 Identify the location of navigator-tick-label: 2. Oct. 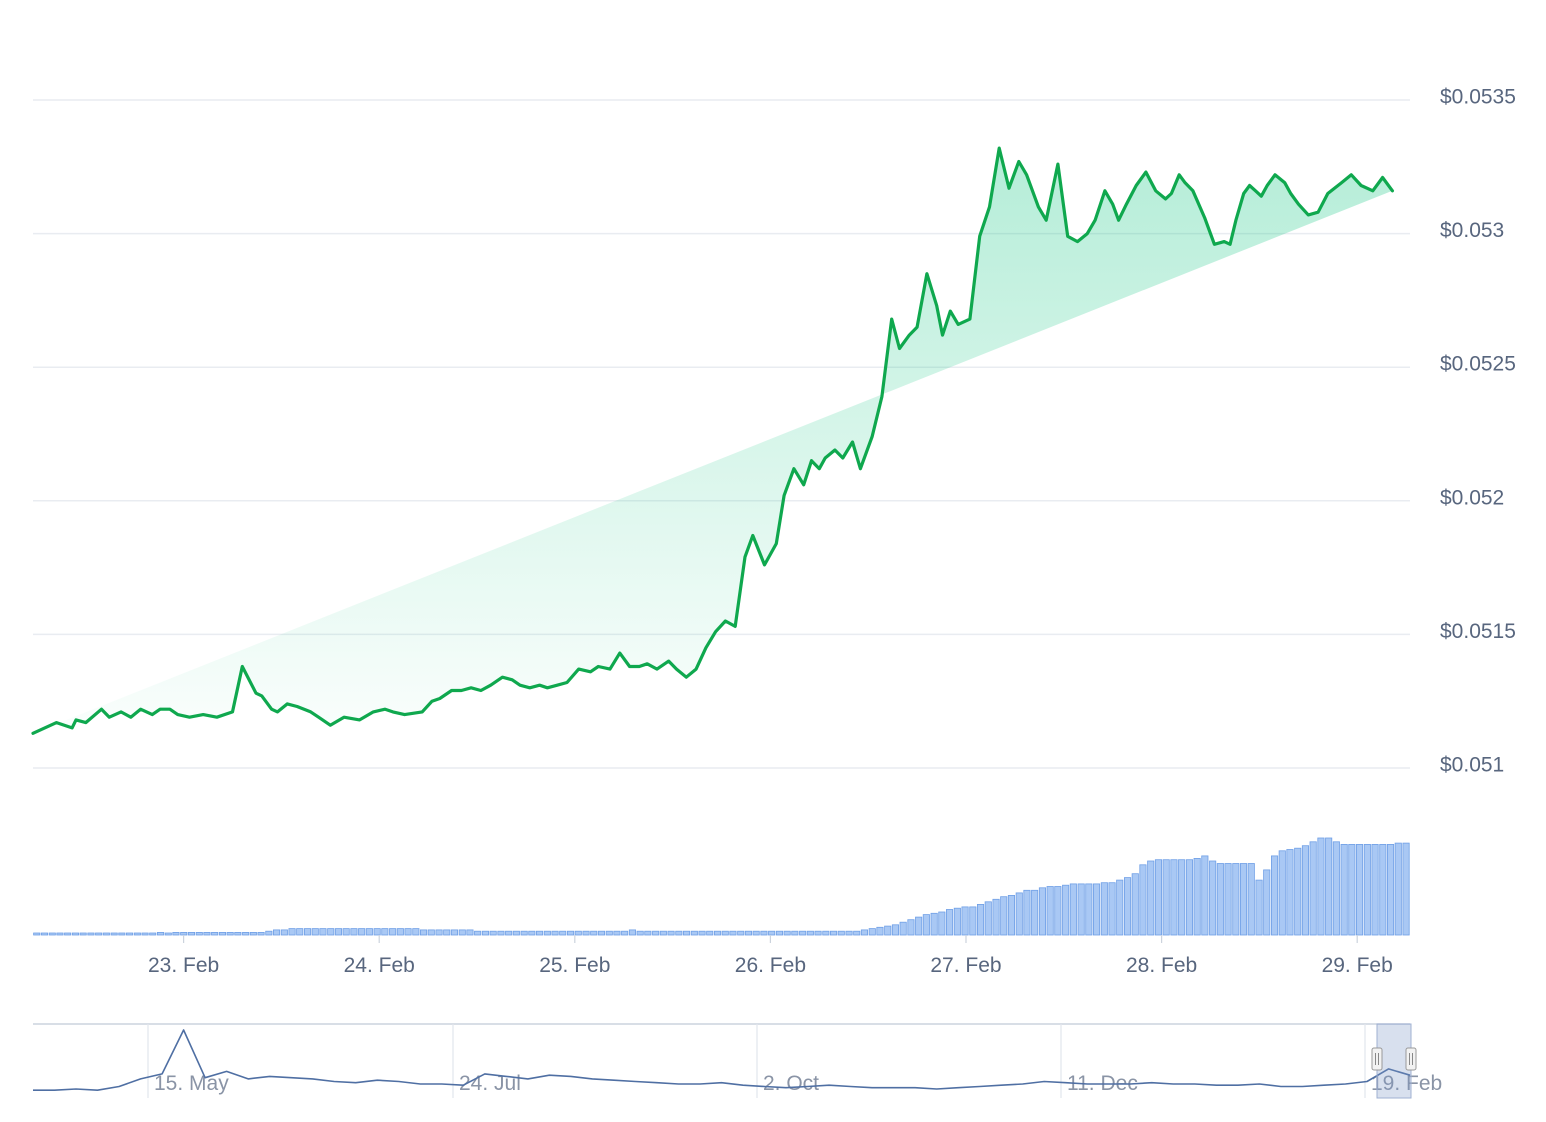
(791, 1083).